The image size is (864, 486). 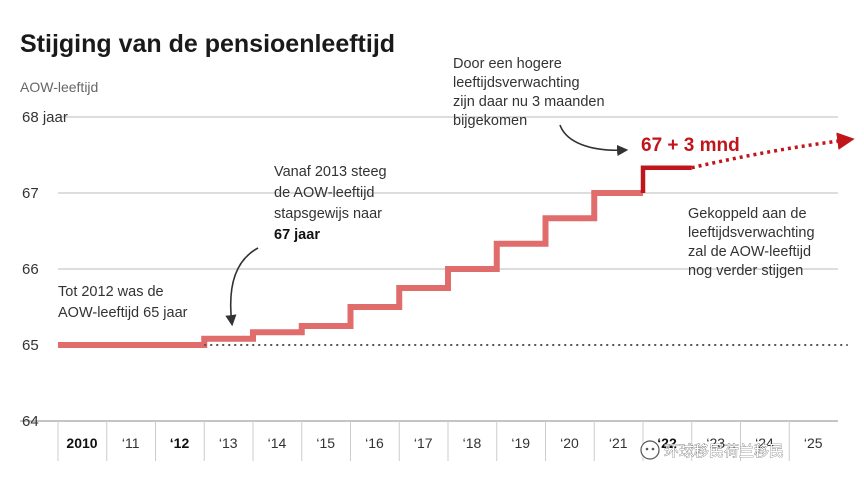 What do you see at coordinates (569, 443) in the screenshot?
I see `x-tick-label-2020: ‘20` at bounding box center [569, 443].